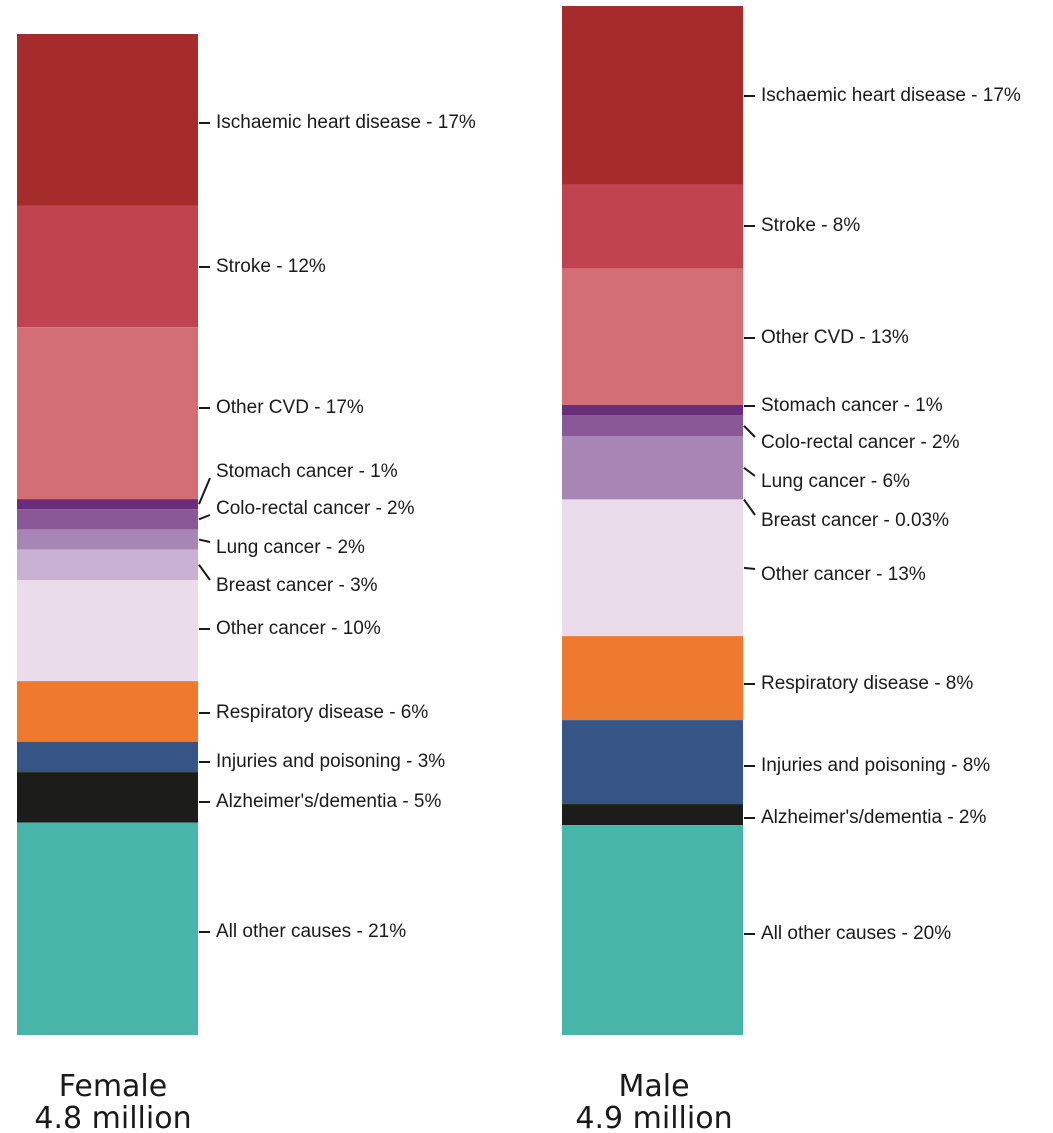  Describe the element at coordinates (107, 928) in the screenshot. I see `female-segment-all-other-causes` at that location.